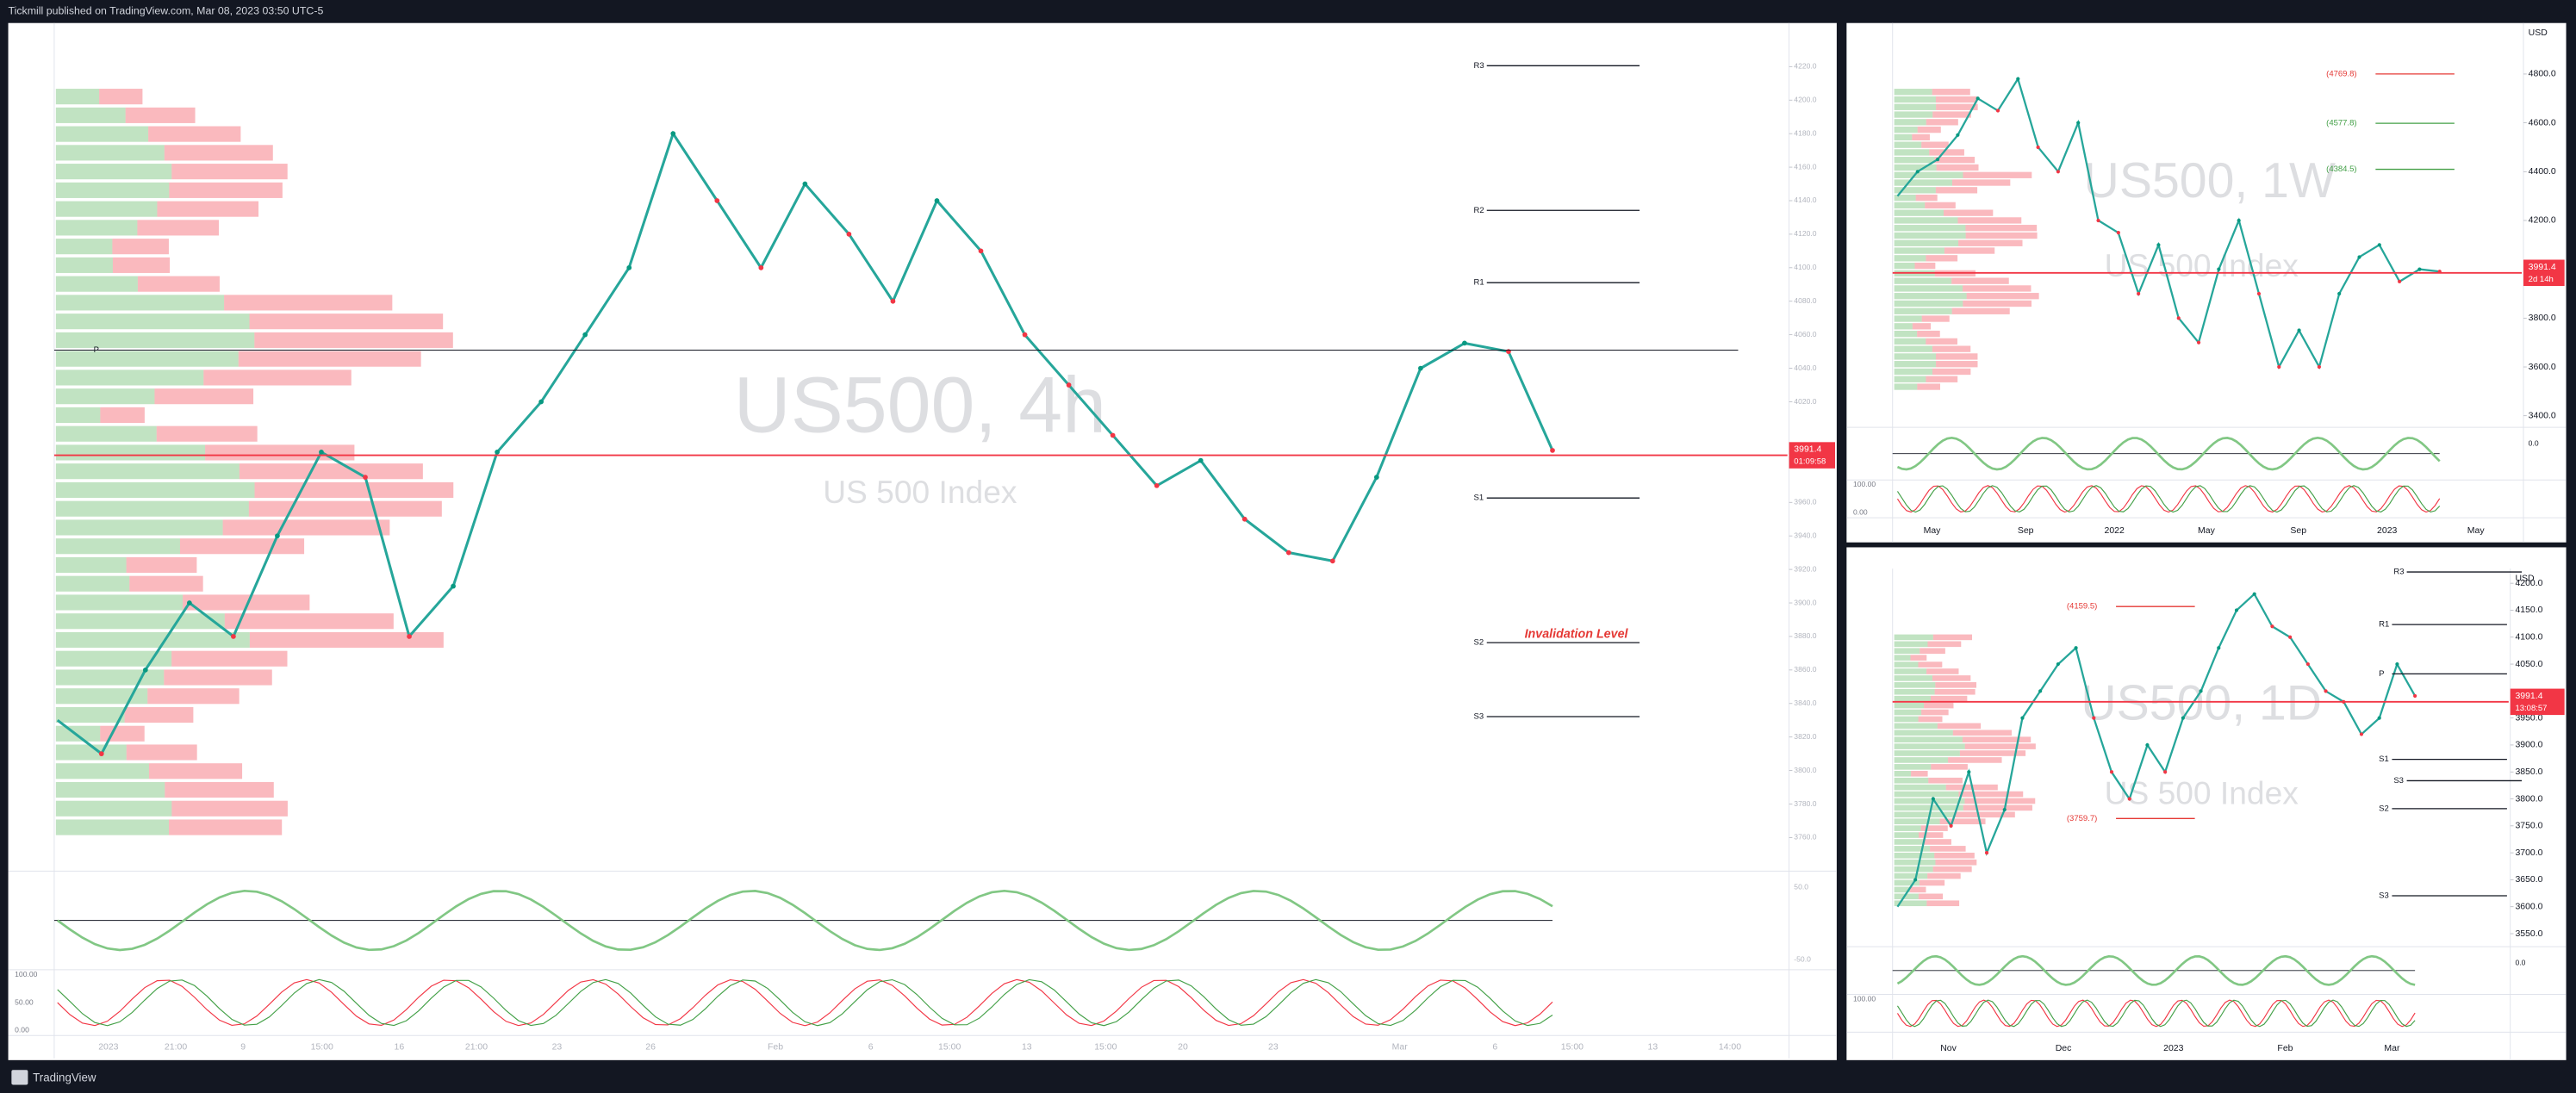 Image resolution: width=2576 pixels, height=1093 pixels. I want to click on level-label: S3, so click(2384, 896).